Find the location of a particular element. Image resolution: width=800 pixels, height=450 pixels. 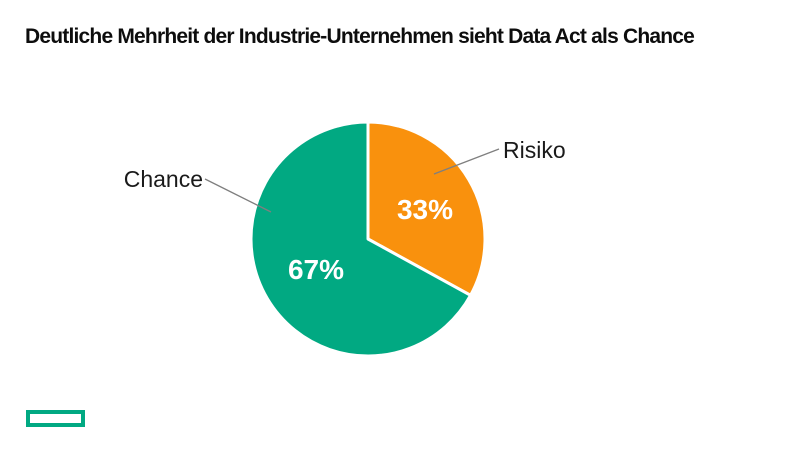

slice-label-chance: Chance is located at coordinates (163, 179).